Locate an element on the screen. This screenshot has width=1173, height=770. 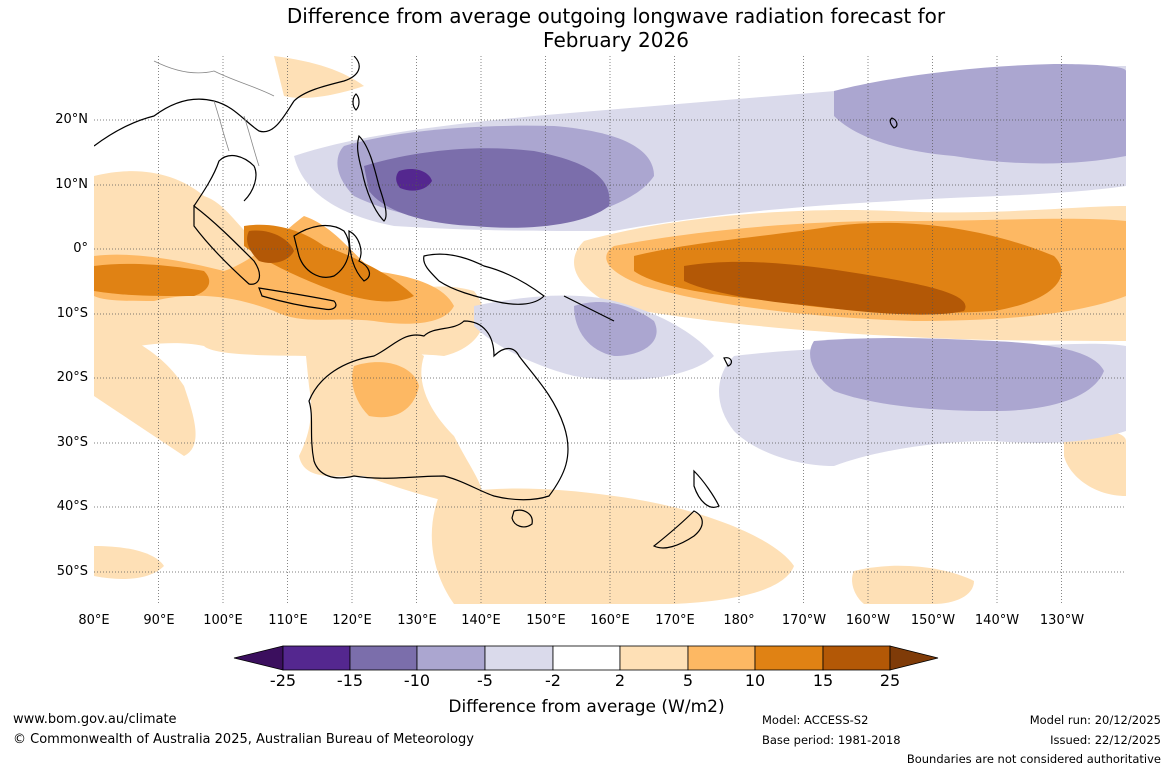
lon-label-100e: 100°E is located at coordinates (223, 620).